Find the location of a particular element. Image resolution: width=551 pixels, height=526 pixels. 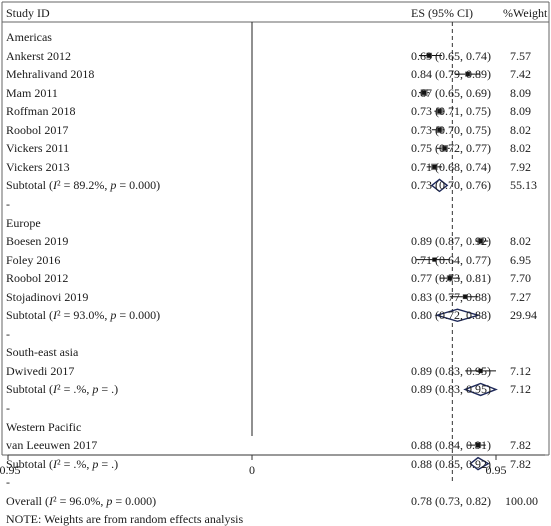

study-label: Boesen 2019 is located at coordinates (37, 241).